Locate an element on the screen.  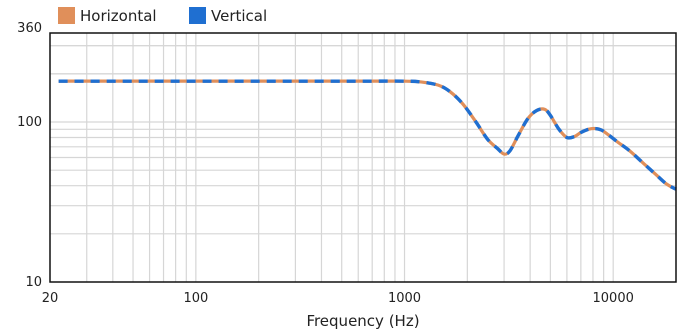
x-axis-title: Frequency (Hz) is located at coordinates (362, 321).